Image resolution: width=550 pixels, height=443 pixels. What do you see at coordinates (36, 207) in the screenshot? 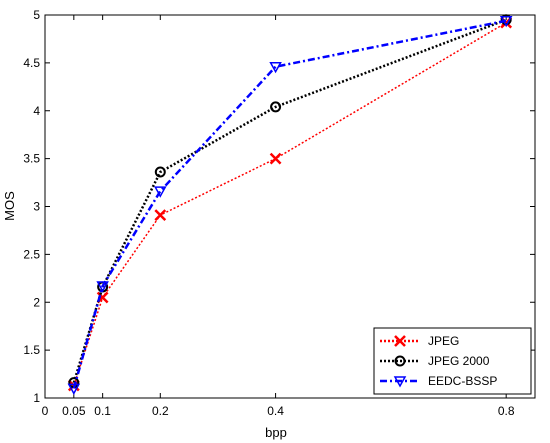
I see `y-tick-label: 3` at bounding box center [36, 207].